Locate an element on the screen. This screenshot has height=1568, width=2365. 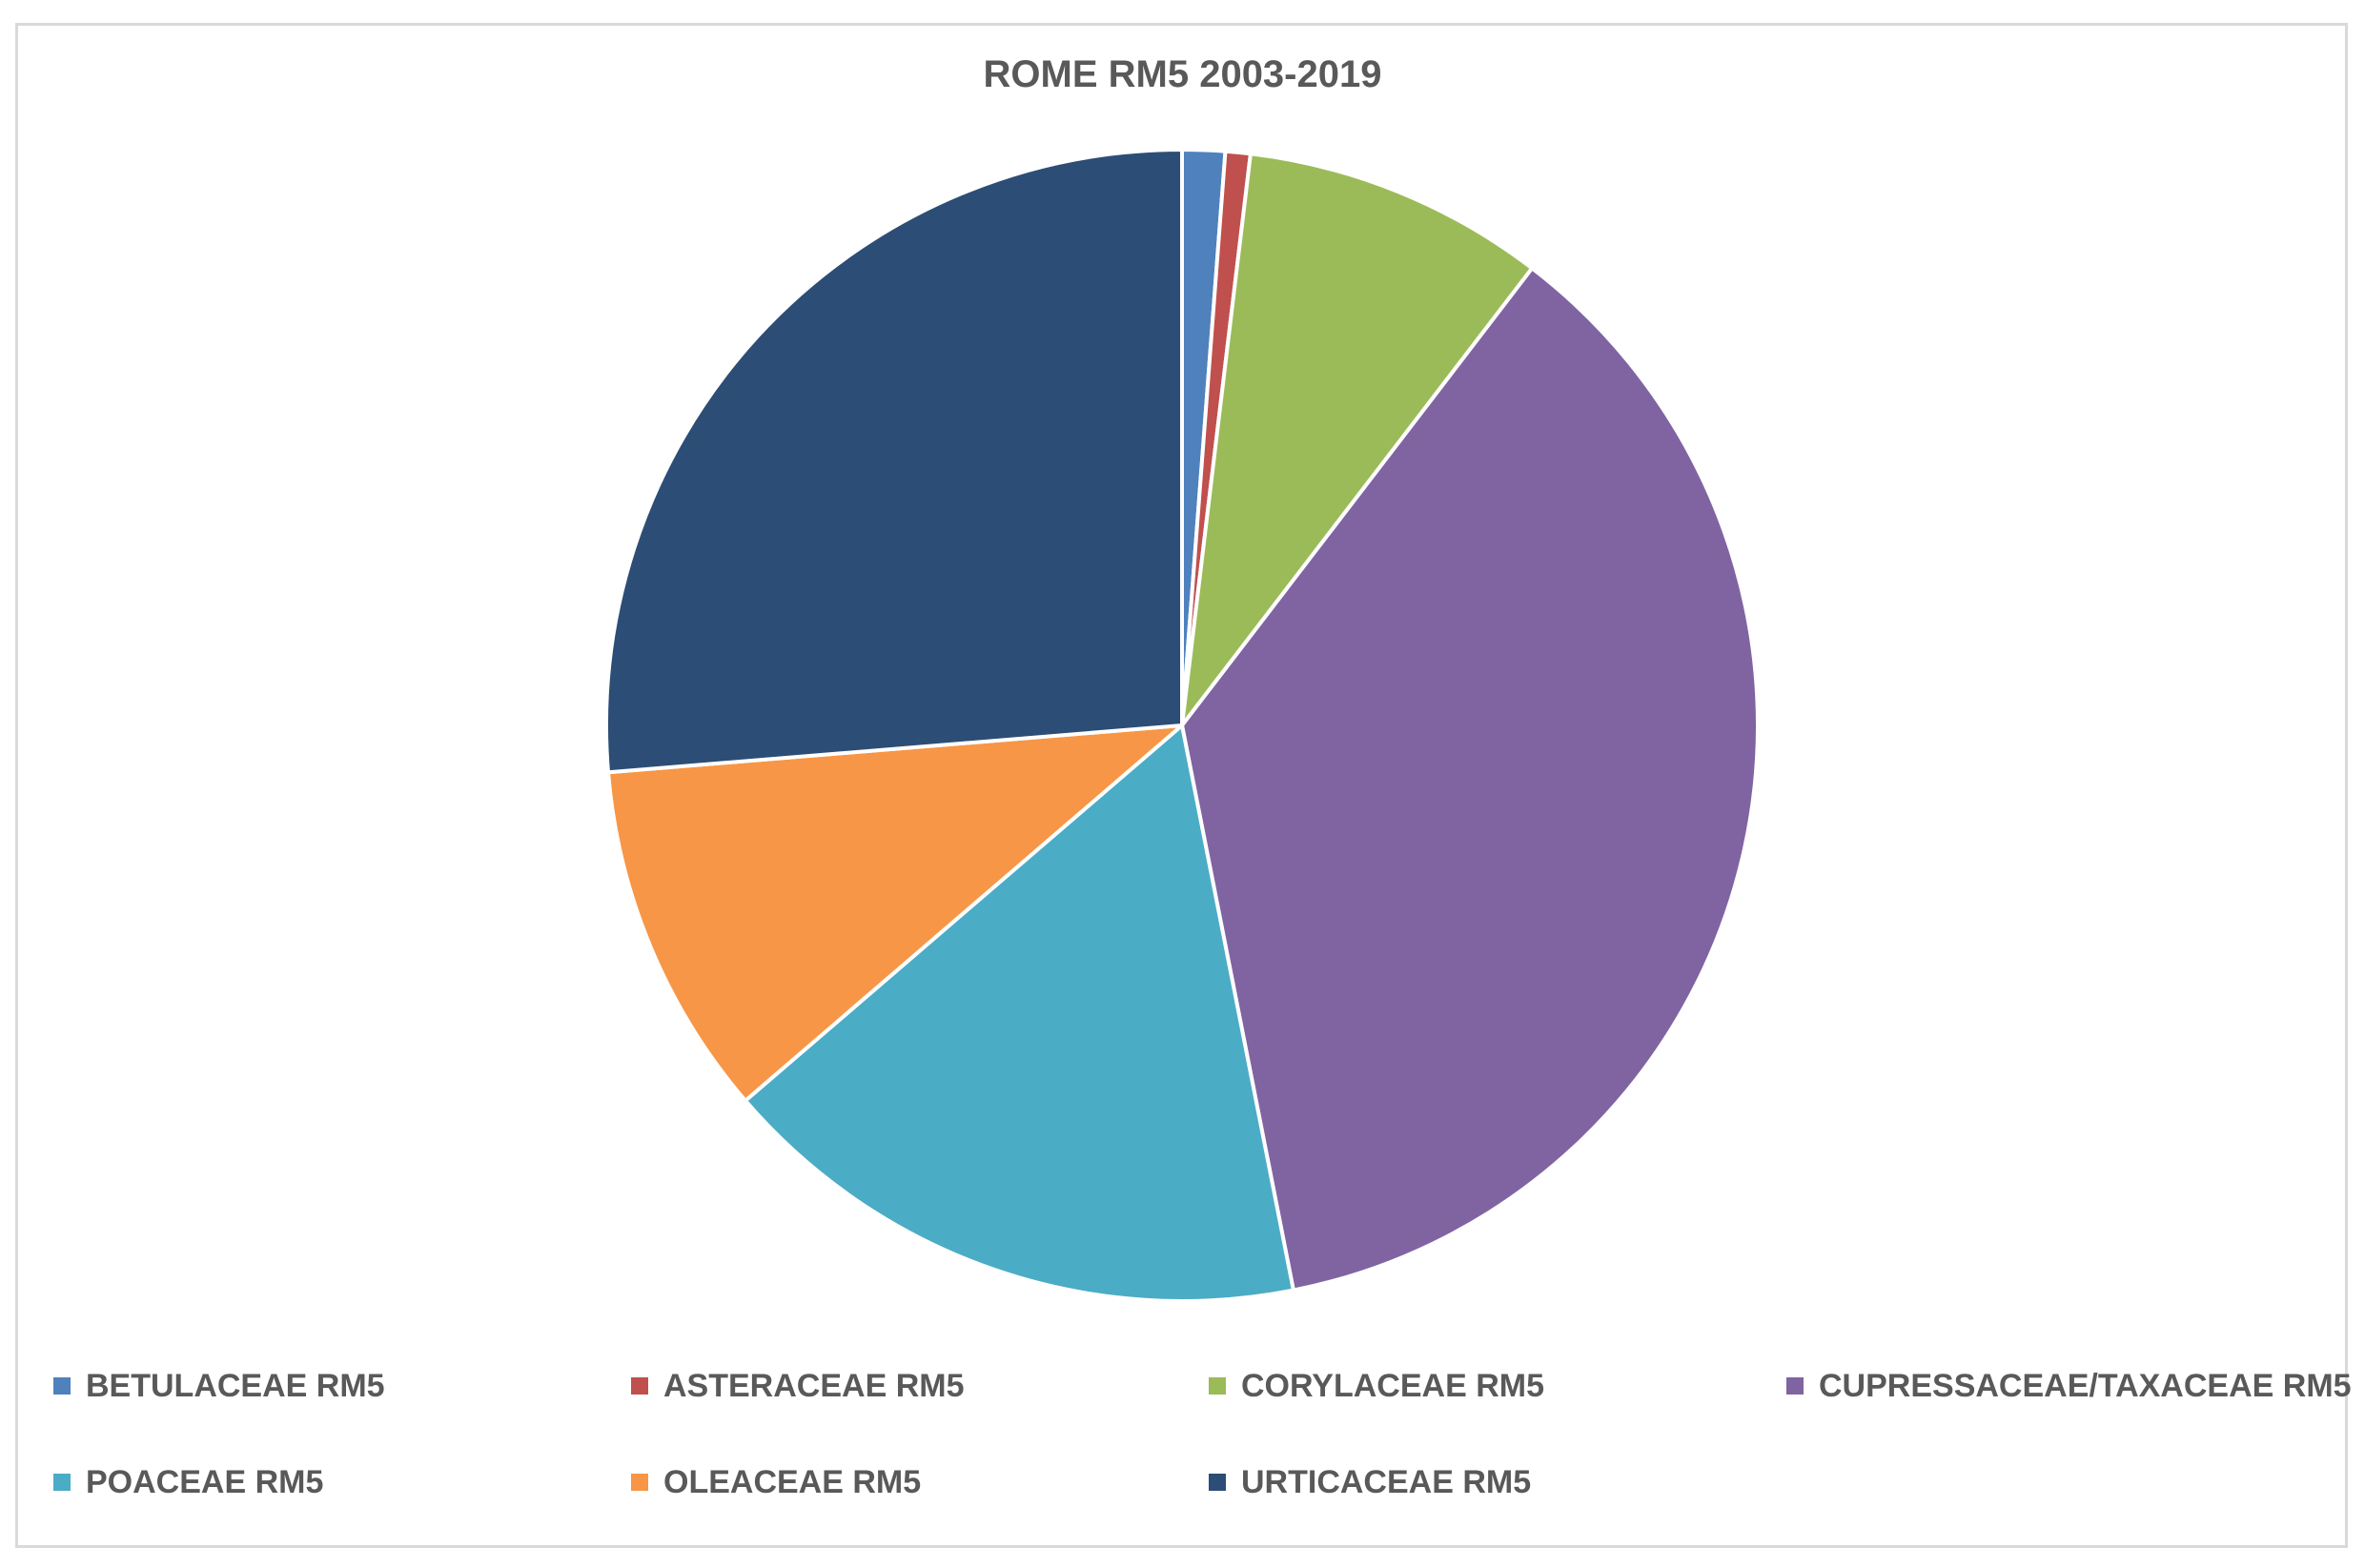
pie-slice-corylaceae-rm5 is located at coordinates (1357, 439).